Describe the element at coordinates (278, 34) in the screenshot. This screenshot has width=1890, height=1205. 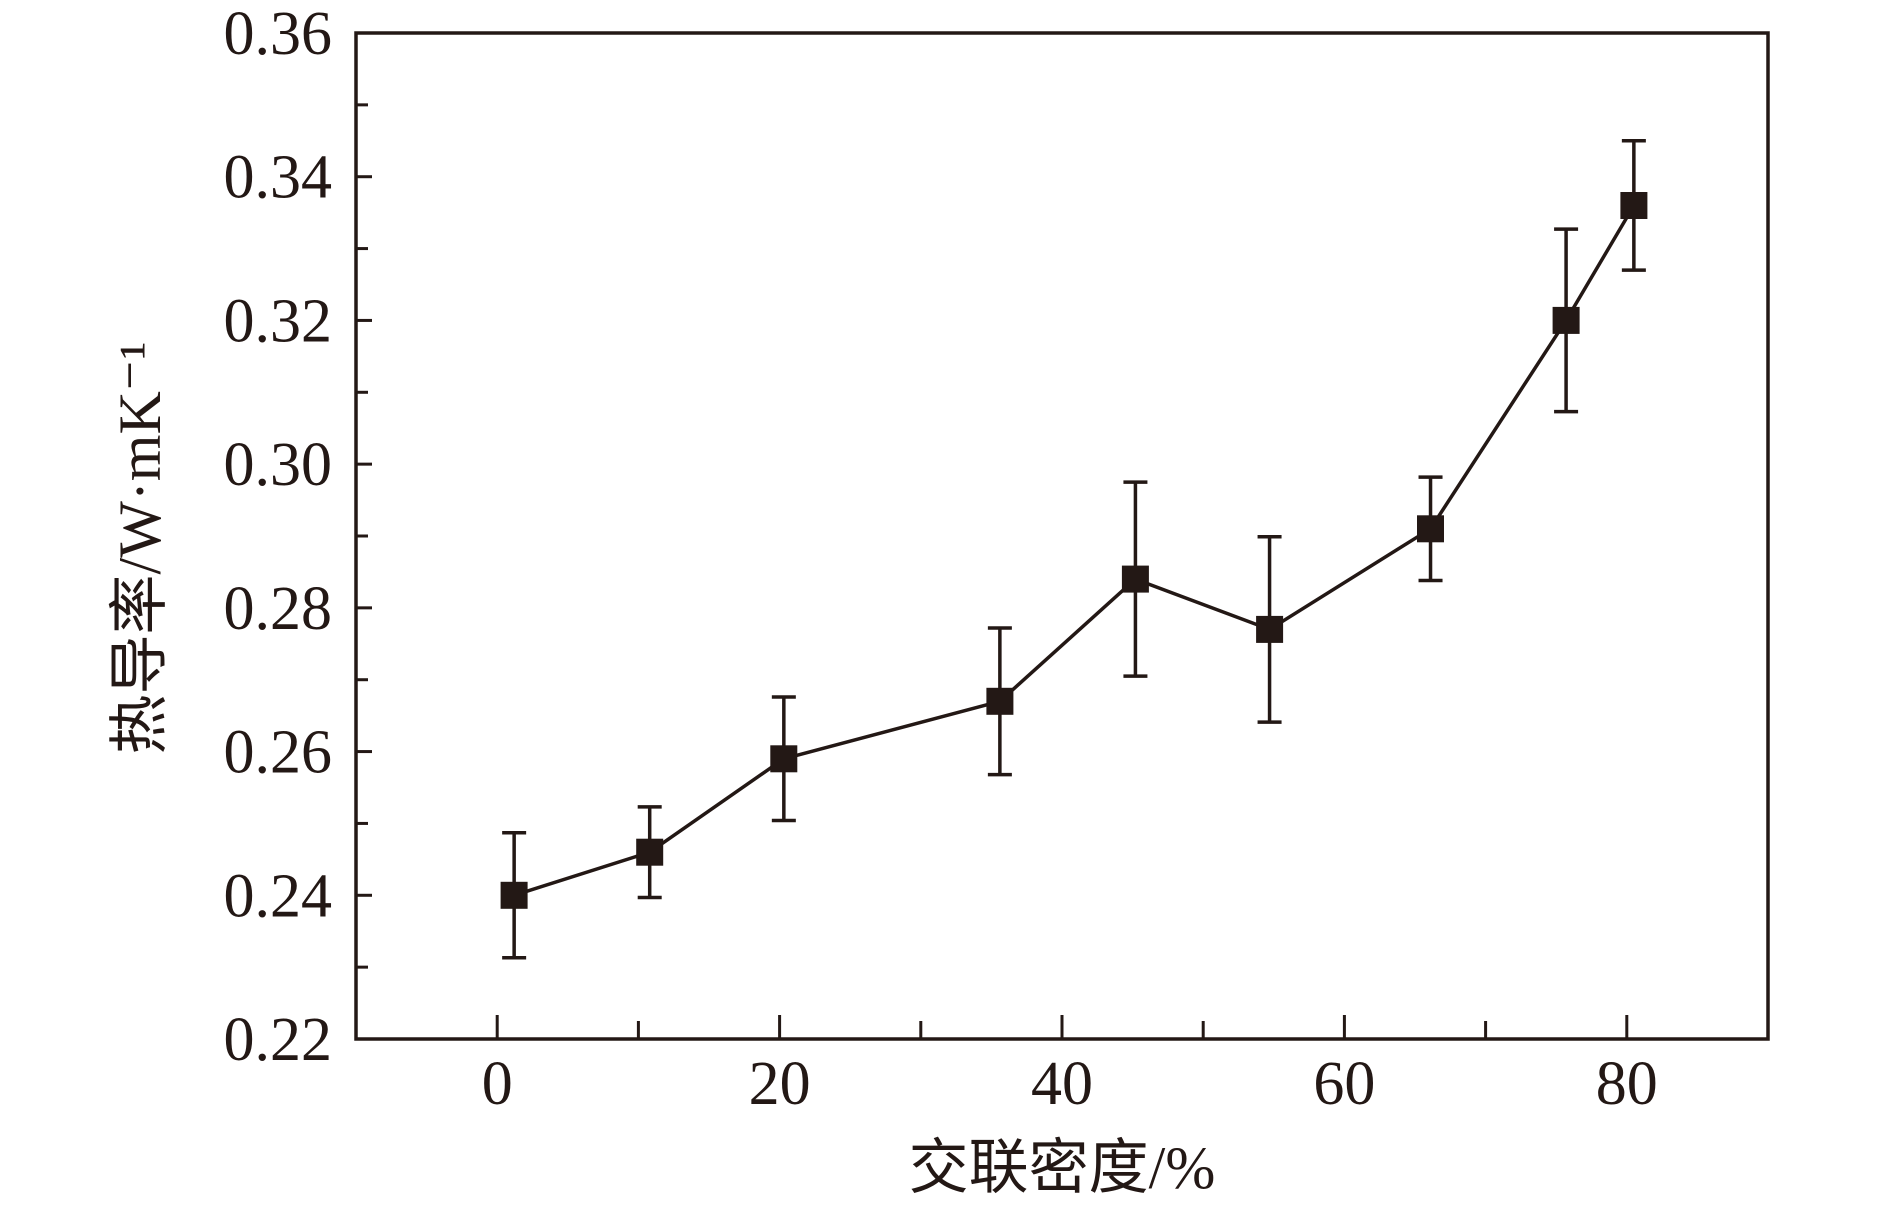
I see `y-tick-label: 0.36` at that location.